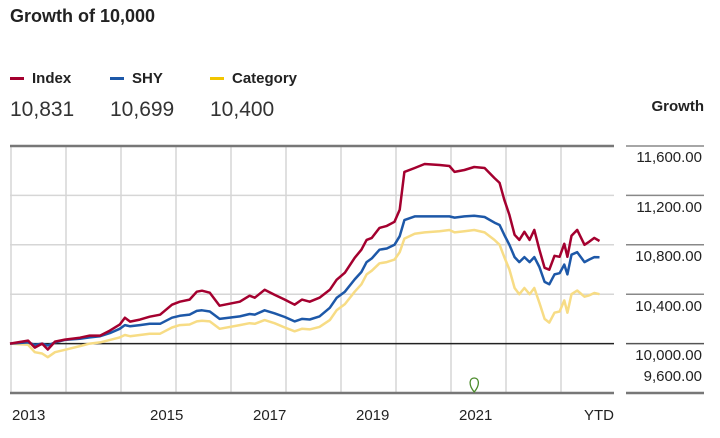  Describe the element at coordinates (474, 385) in the screenshot. I see `pin-icon` at that location.